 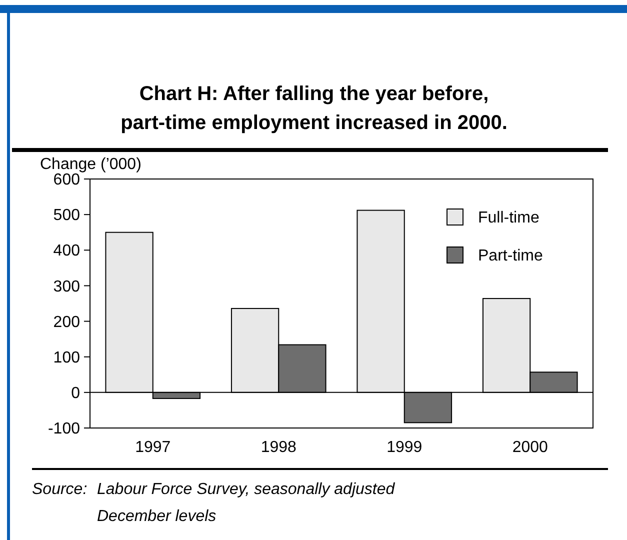 I want to click on y-tick-label: 200, so click(x=66, y=322).